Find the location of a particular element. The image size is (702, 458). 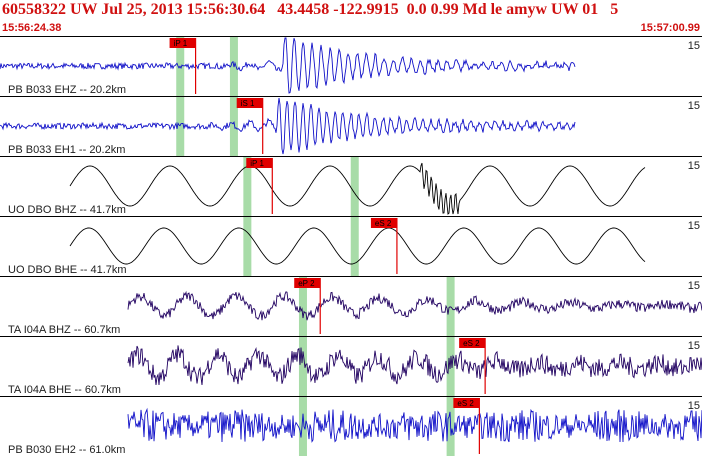

trace-row: iP 1 15 UO DBO BHZ -- 41.7km is located at coordinates (351, 186).